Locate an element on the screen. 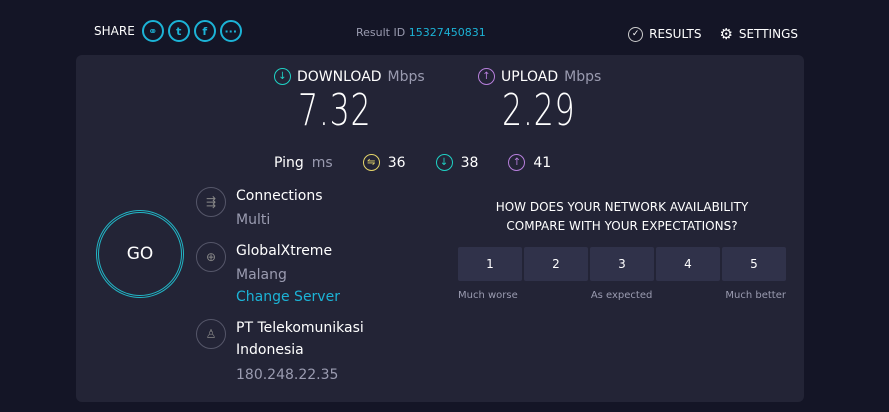  upload-value: 2.29 is located at coordinates (539, 110).